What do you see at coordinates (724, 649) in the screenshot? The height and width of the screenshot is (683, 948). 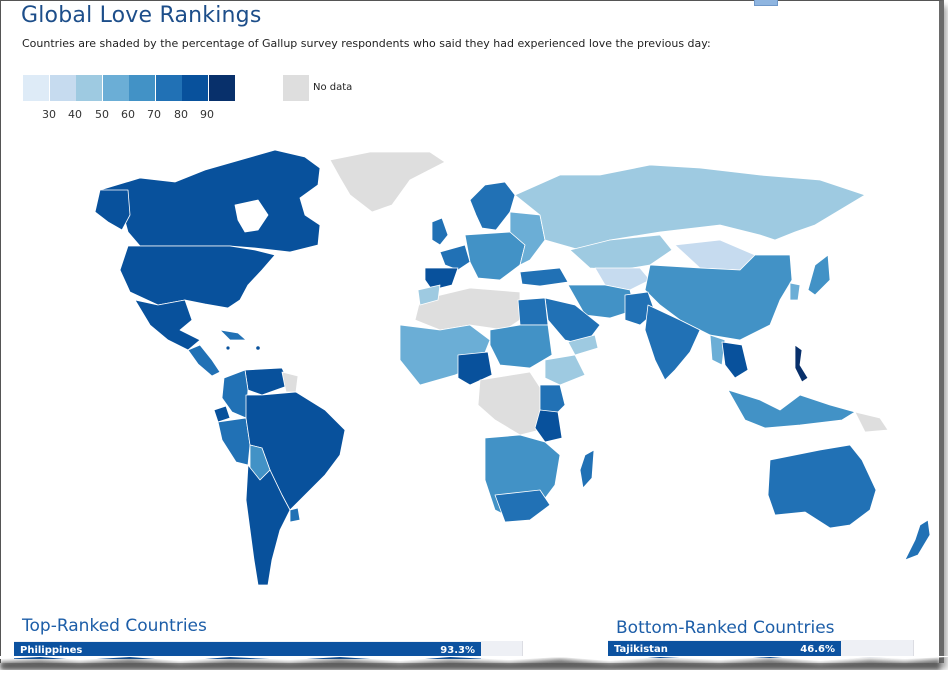 I see `bottom-ranked-bar: Tajikistan 46.6%` at bounding box center [724, 649].